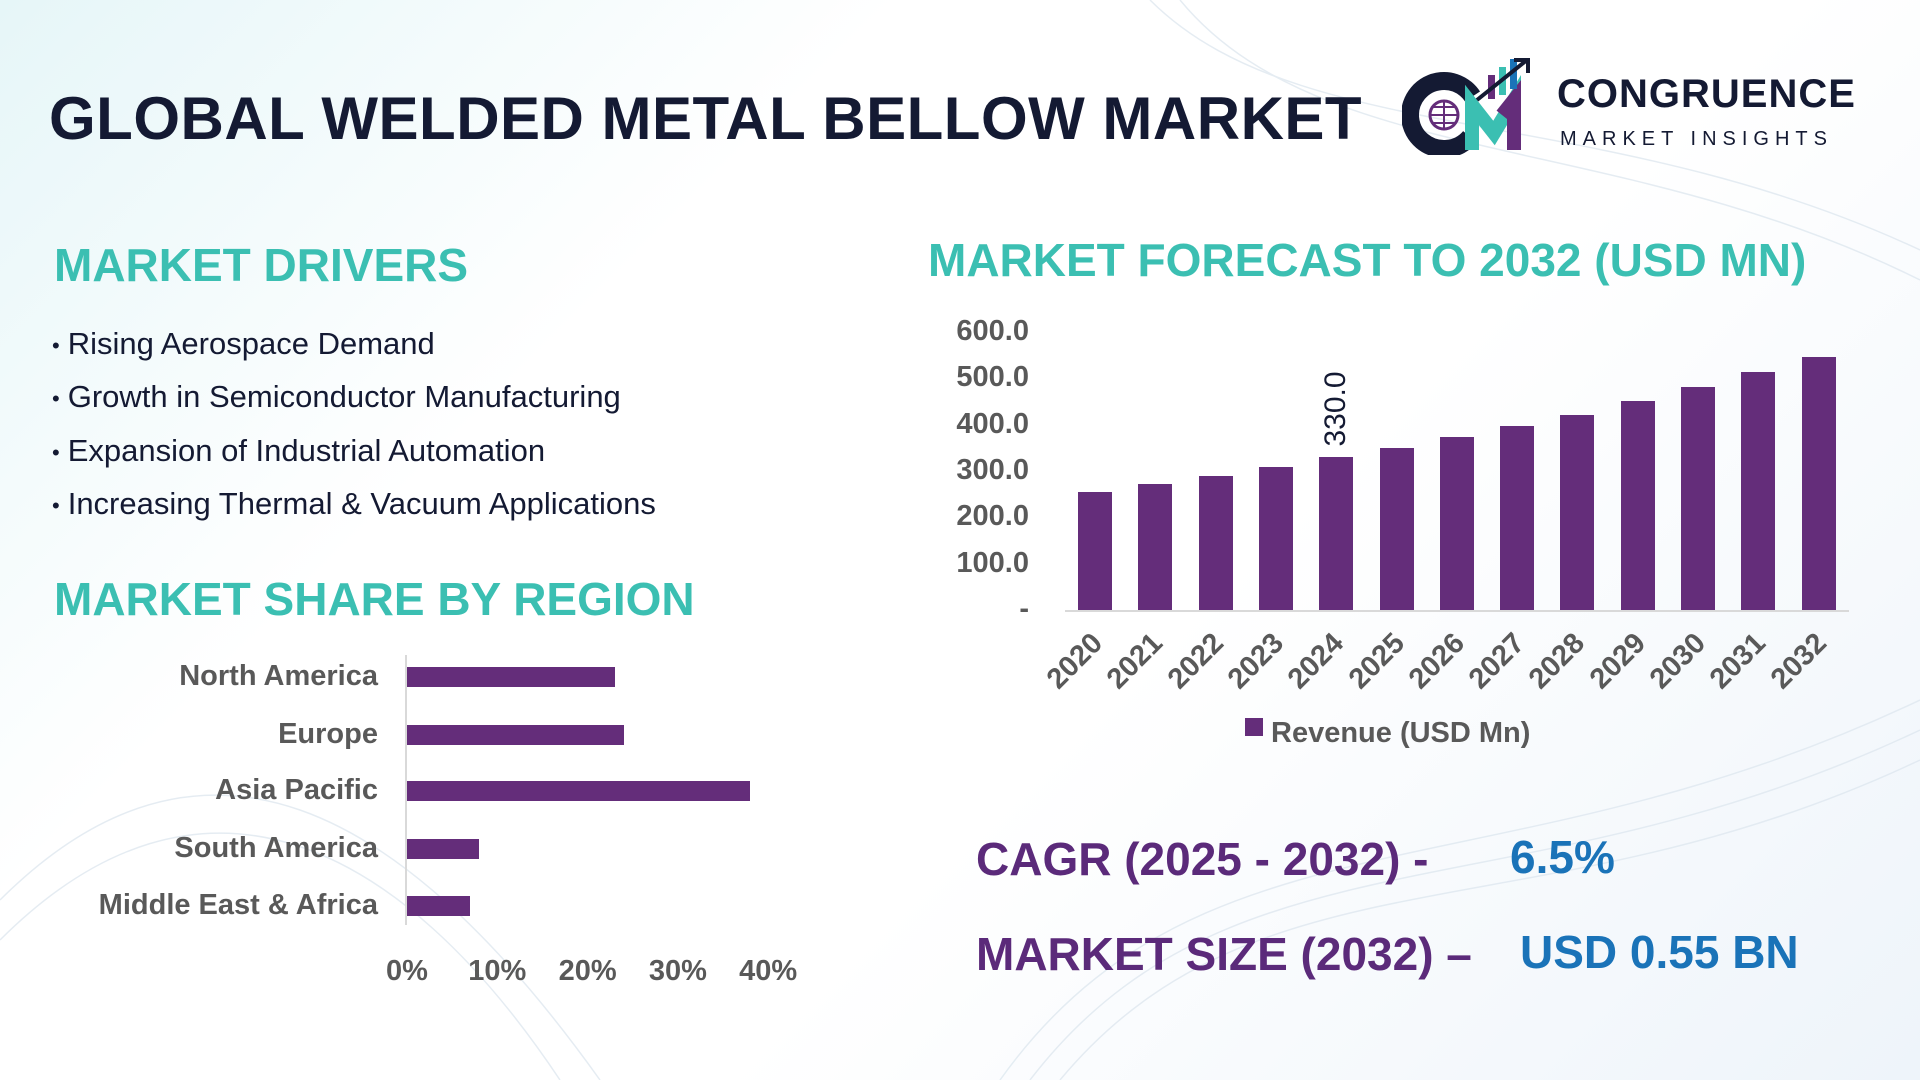 This screenshot has width=1920, height=1080. I want to click on page-title: GLOBAL WELDED METAL BELLOW MARKET, so click(706, 118).